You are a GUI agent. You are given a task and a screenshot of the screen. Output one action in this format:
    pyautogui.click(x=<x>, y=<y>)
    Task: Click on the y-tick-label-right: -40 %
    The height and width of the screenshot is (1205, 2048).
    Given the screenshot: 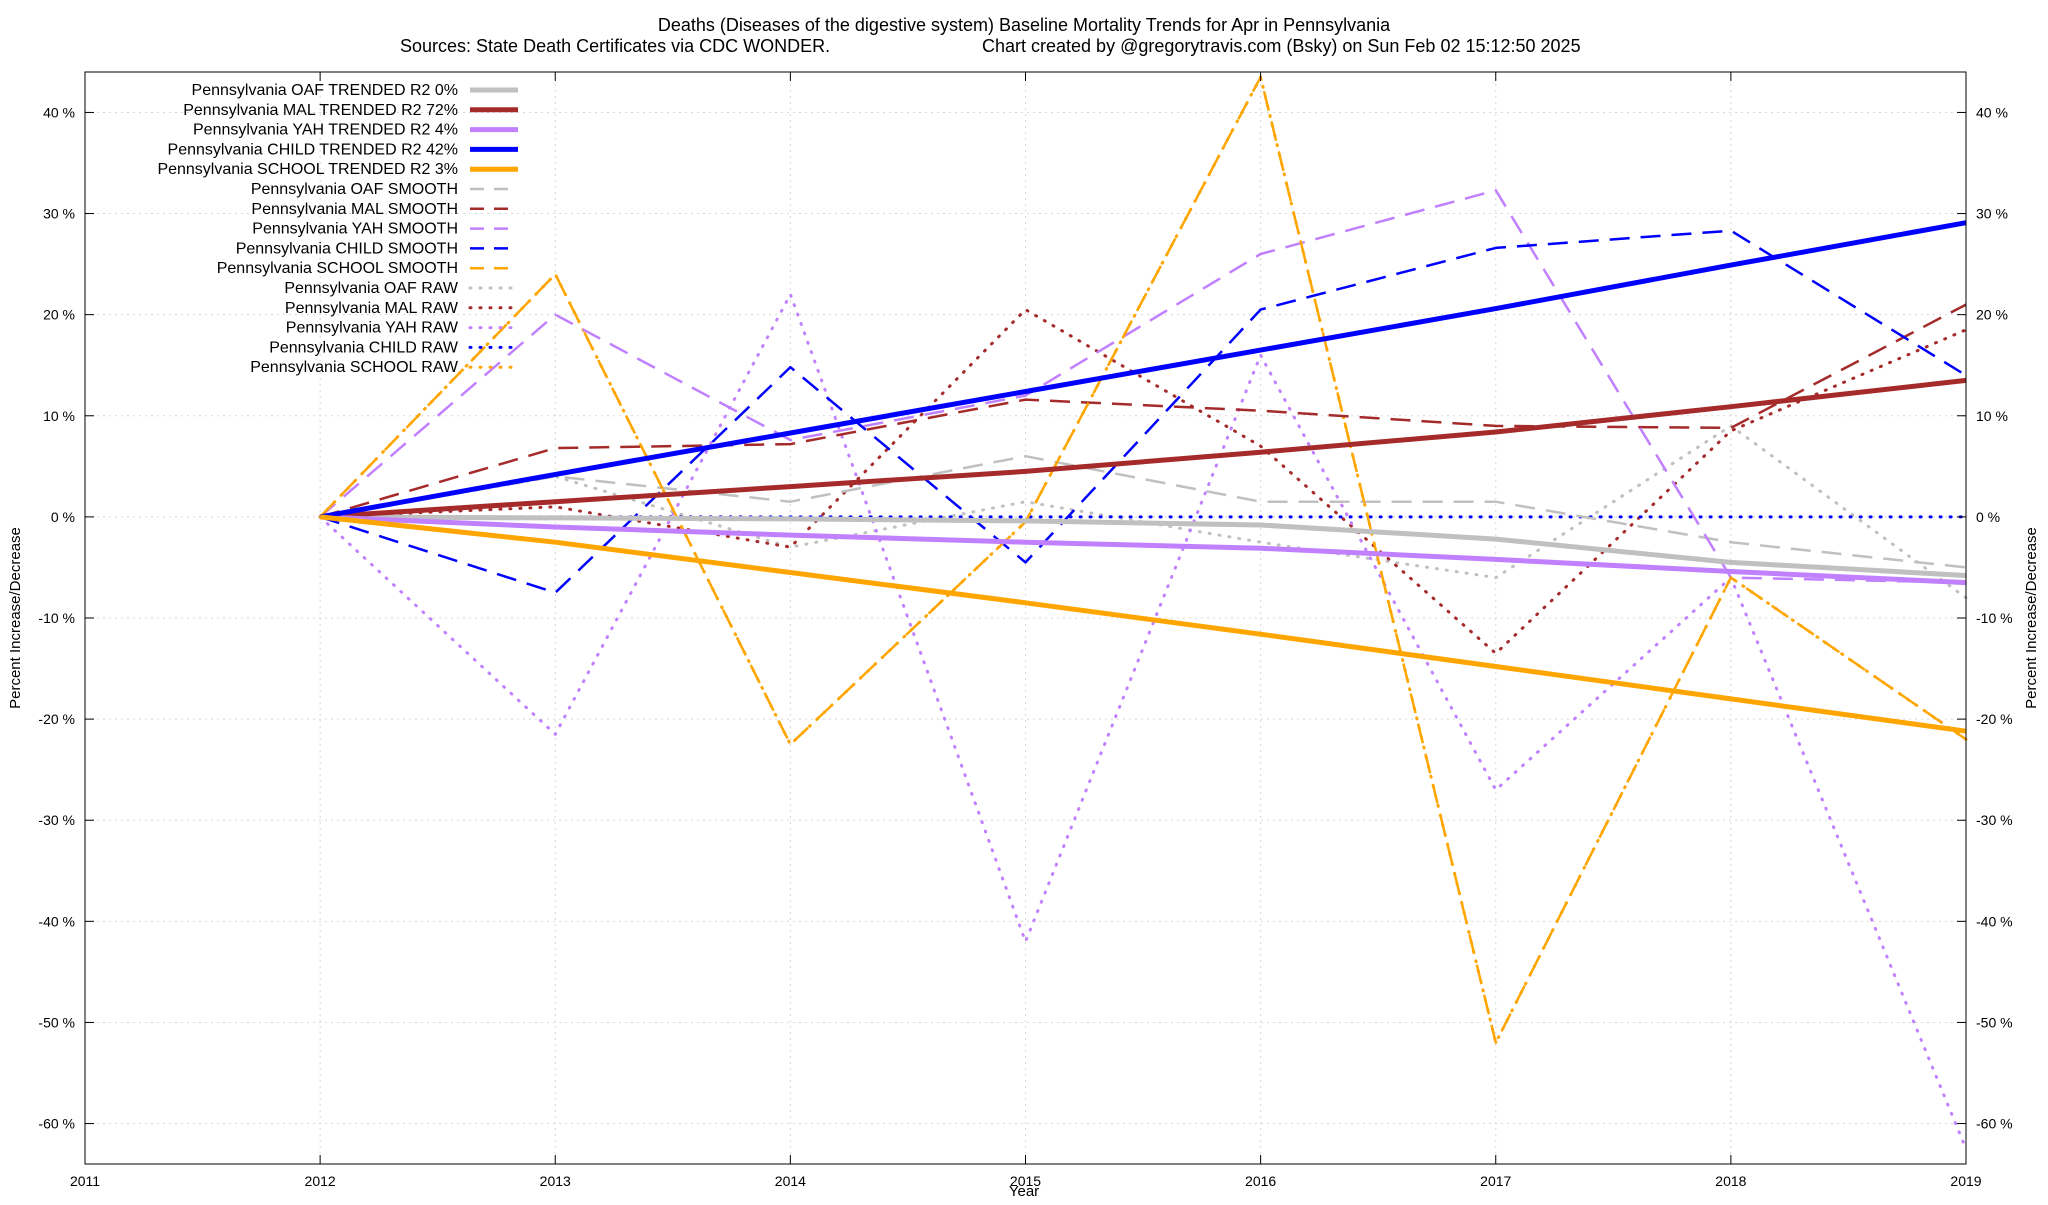 What is the action you would take?
    pyautogui.click(x=1994, y=921)
    